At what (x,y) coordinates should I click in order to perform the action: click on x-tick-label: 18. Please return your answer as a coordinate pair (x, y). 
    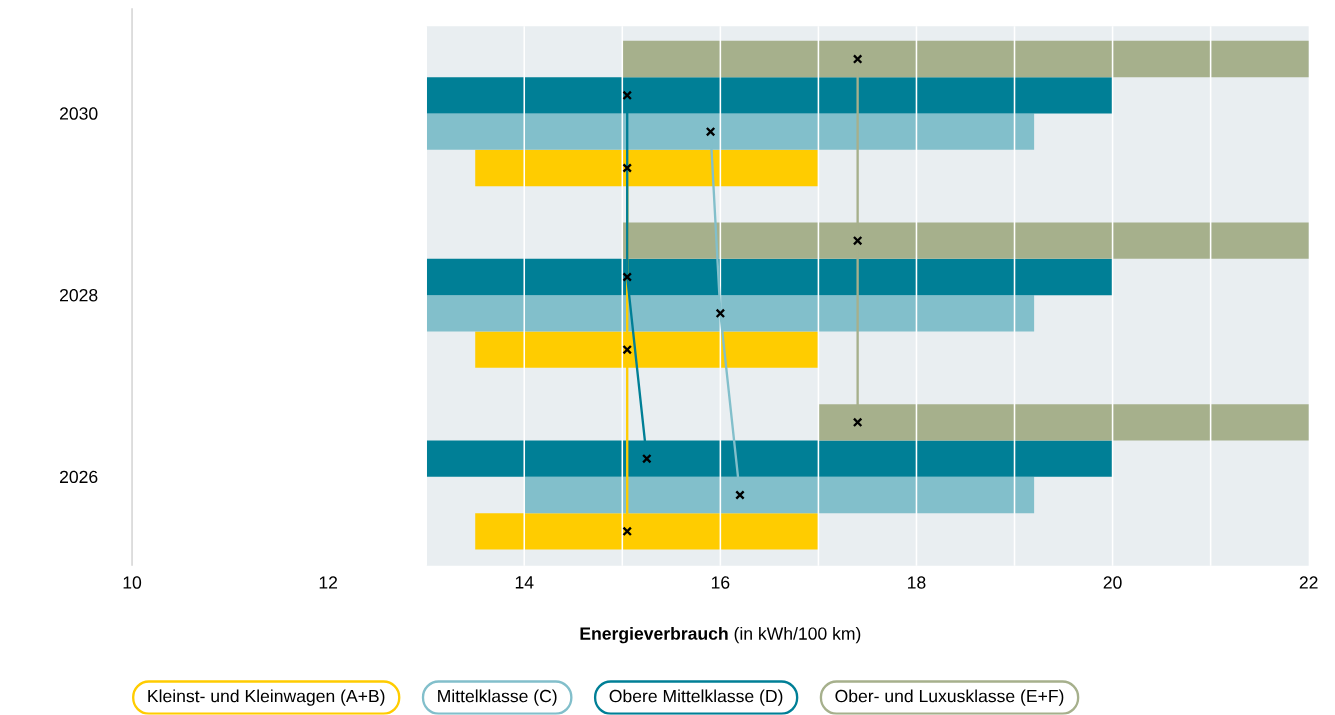
    Looking at the image, I should click on (917, 582).